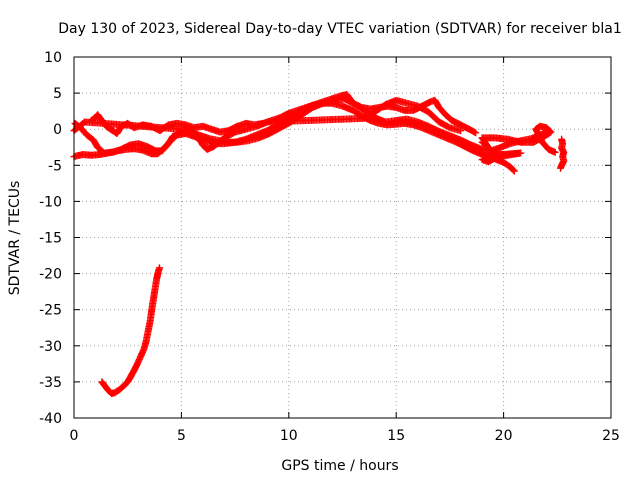  What do you see at coordinates (339, 466) in the screenshot?
I see `x-axis-label: GPS time / hours` at bounding box center [339, 466].